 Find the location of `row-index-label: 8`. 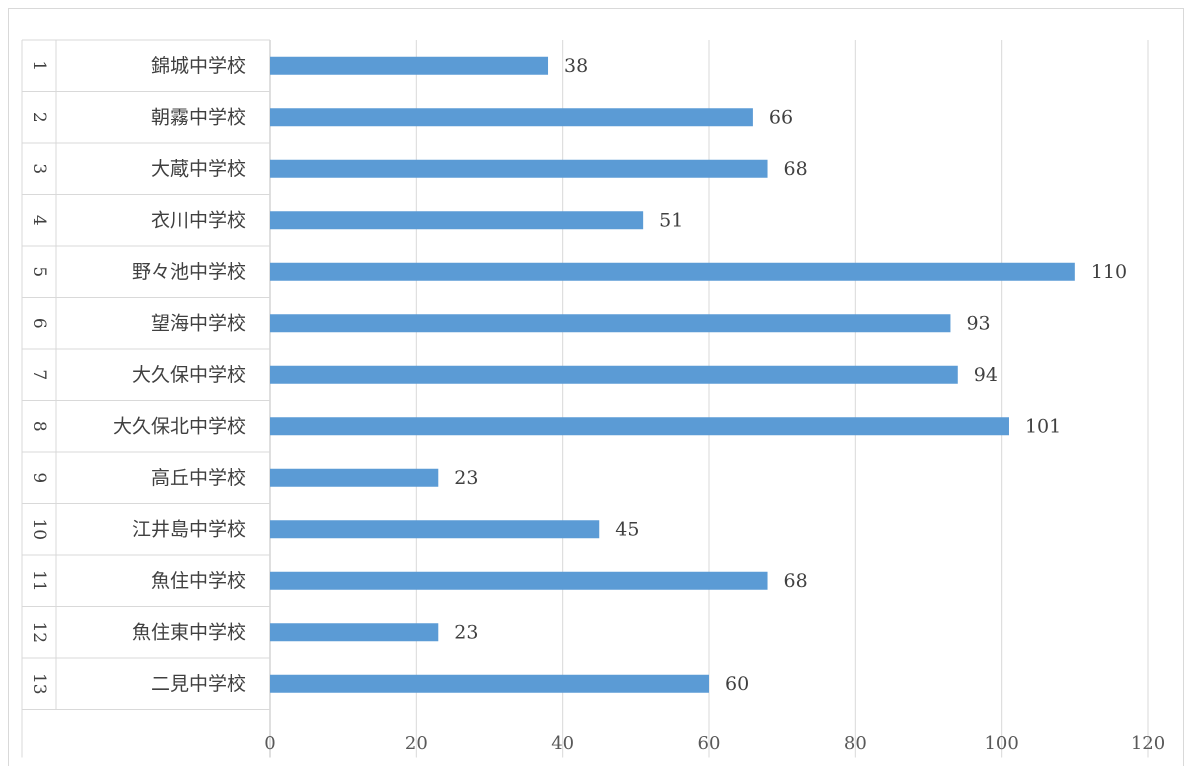

row-index-label: 8 is located at coordinates (39, 426).